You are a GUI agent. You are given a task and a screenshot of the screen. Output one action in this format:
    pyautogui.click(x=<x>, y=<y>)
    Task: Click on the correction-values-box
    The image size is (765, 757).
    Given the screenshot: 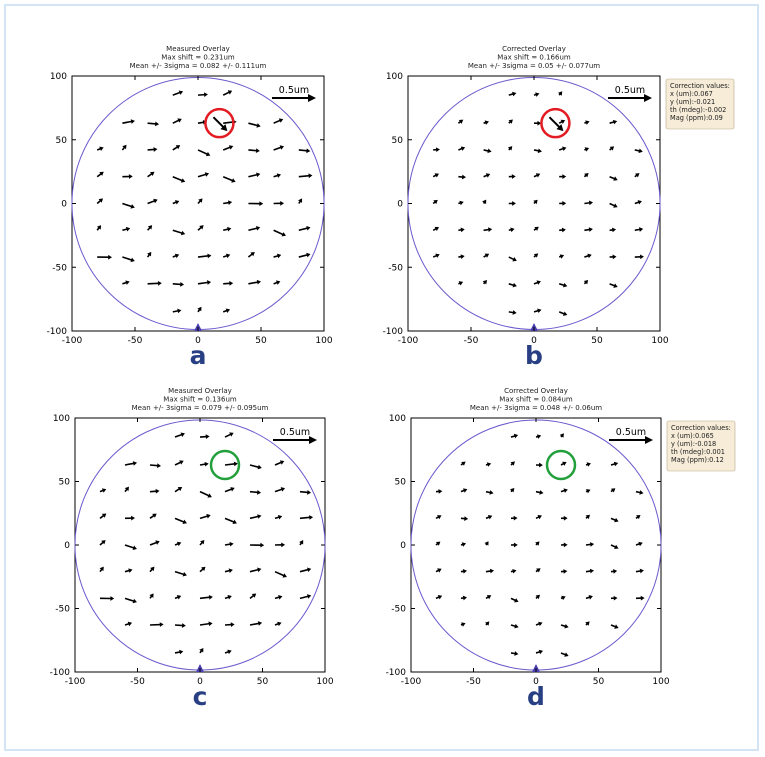 What is the action you would take?
    pyautogui.click(x=700, y=104)
    